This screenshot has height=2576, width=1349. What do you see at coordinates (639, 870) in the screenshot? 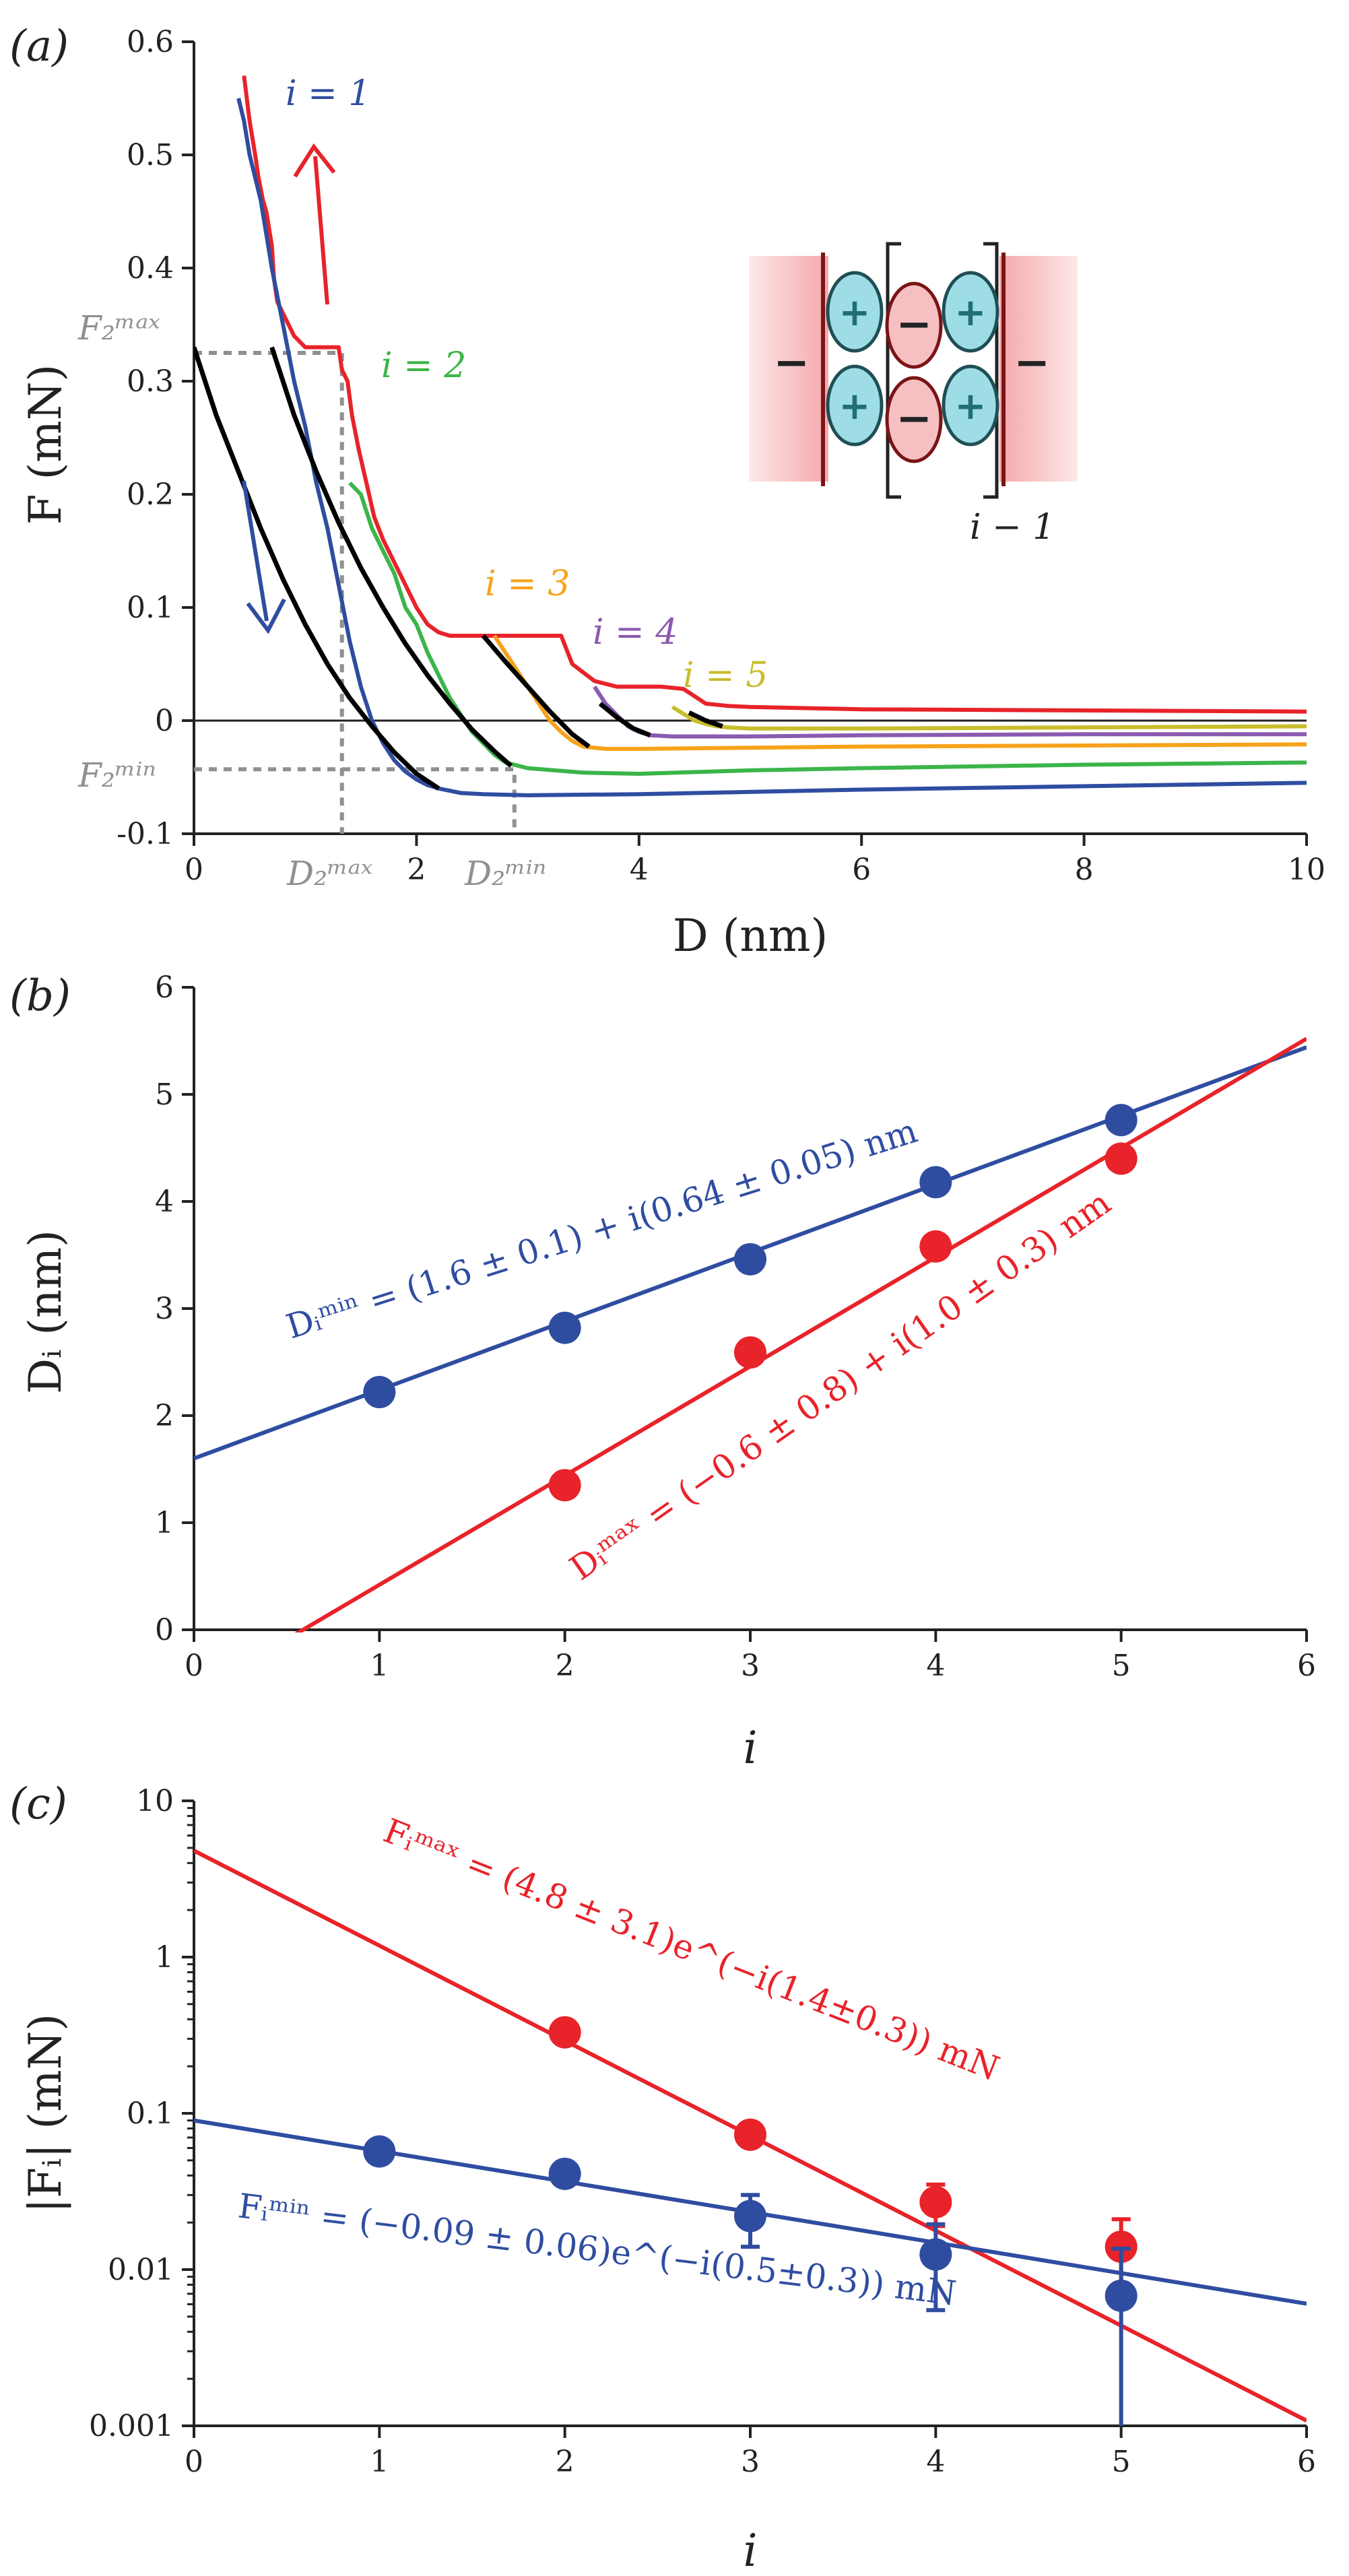
I see `a-xtick-label: 4` at bounding box center [639, 870].